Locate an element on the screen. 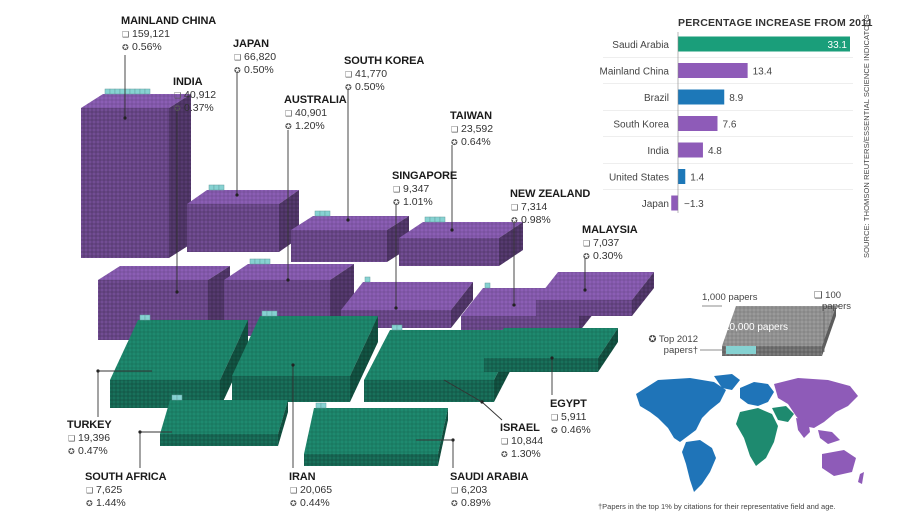 The width and height of the screenshot is (908, 515). world-map is located at coordinates (750, 433).